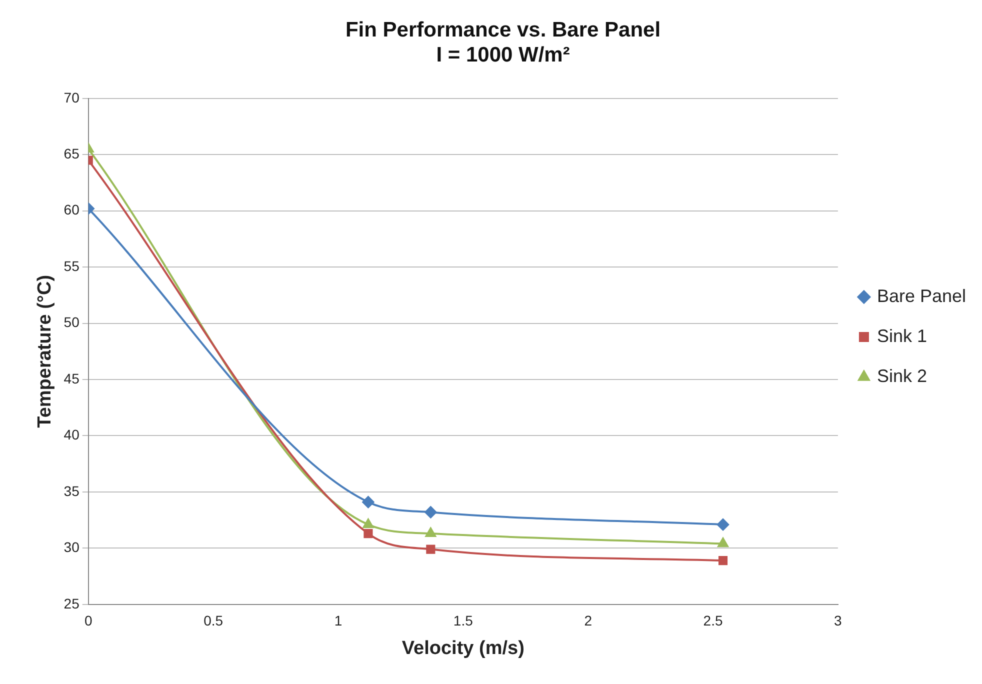  I want to click on y-tick-label: 35, so click(72, 490).